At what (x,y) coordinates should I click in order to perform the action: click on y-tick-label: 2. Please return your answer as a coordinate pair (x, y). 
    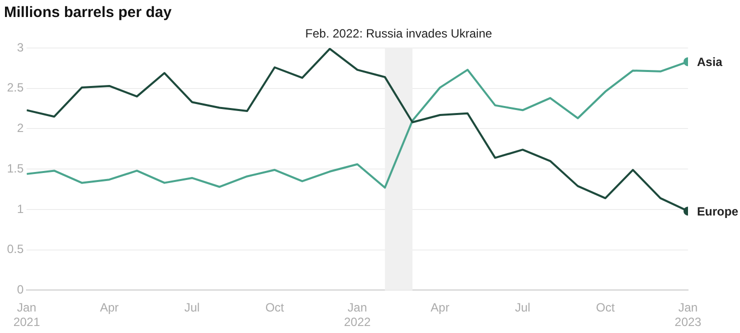
    Looking at the image, I should click on (20, 128).